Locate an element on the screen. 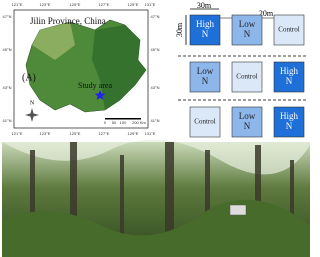 The height and width of the screenshot is (257, 320). compass: N is located at coordinates (32, 111).